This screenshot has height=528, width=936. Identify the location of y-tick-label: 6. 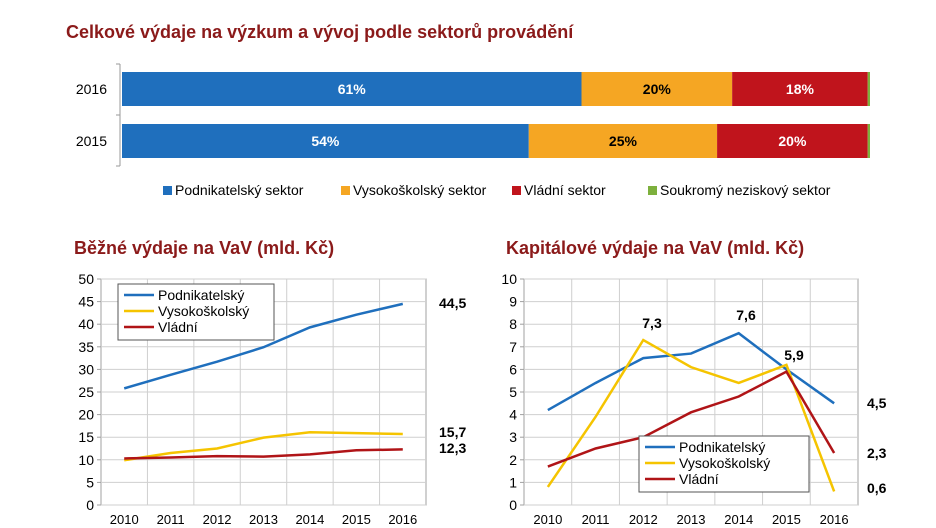
(513, 369).